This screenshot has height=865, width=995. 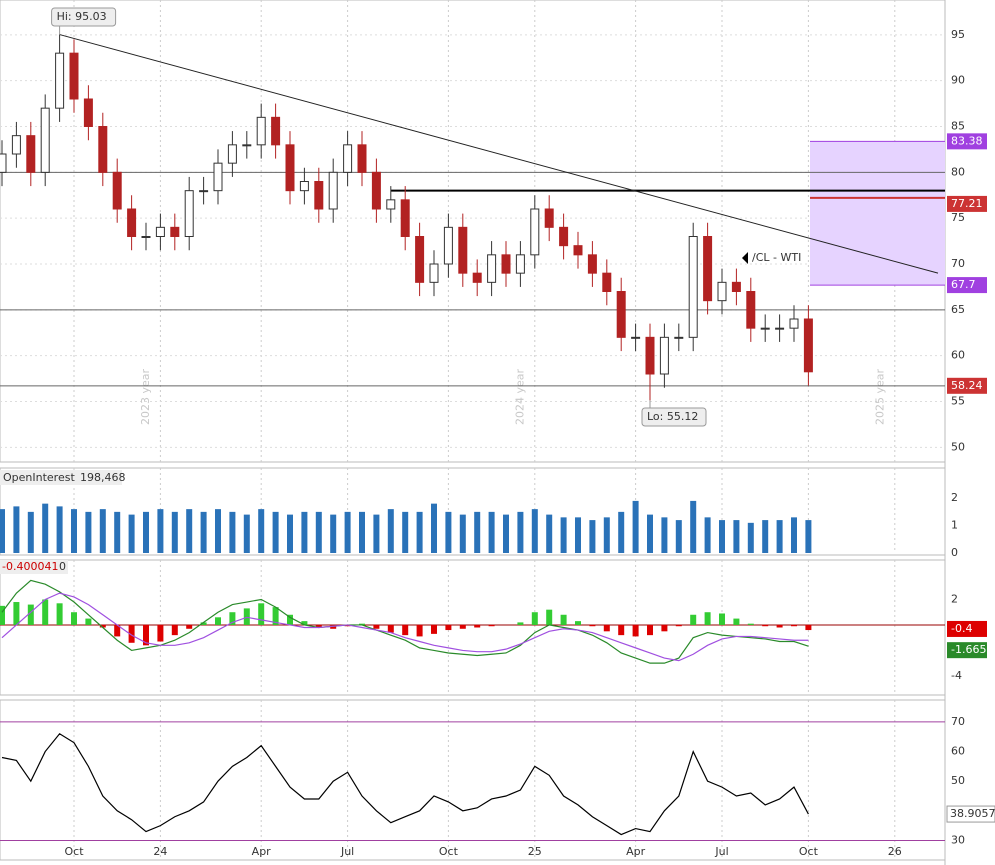 I want to click on y-tick-label: 65, so click(x=958, y=309).